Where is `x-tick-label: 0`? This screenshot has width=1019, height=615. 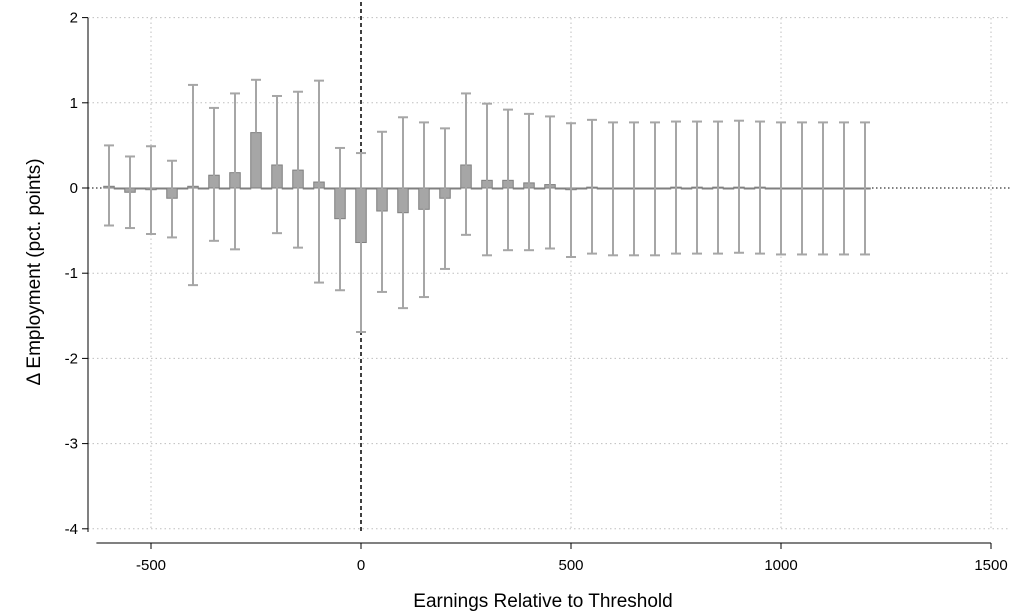 x-tick-label: 0 is located at coordinates (361, 565).